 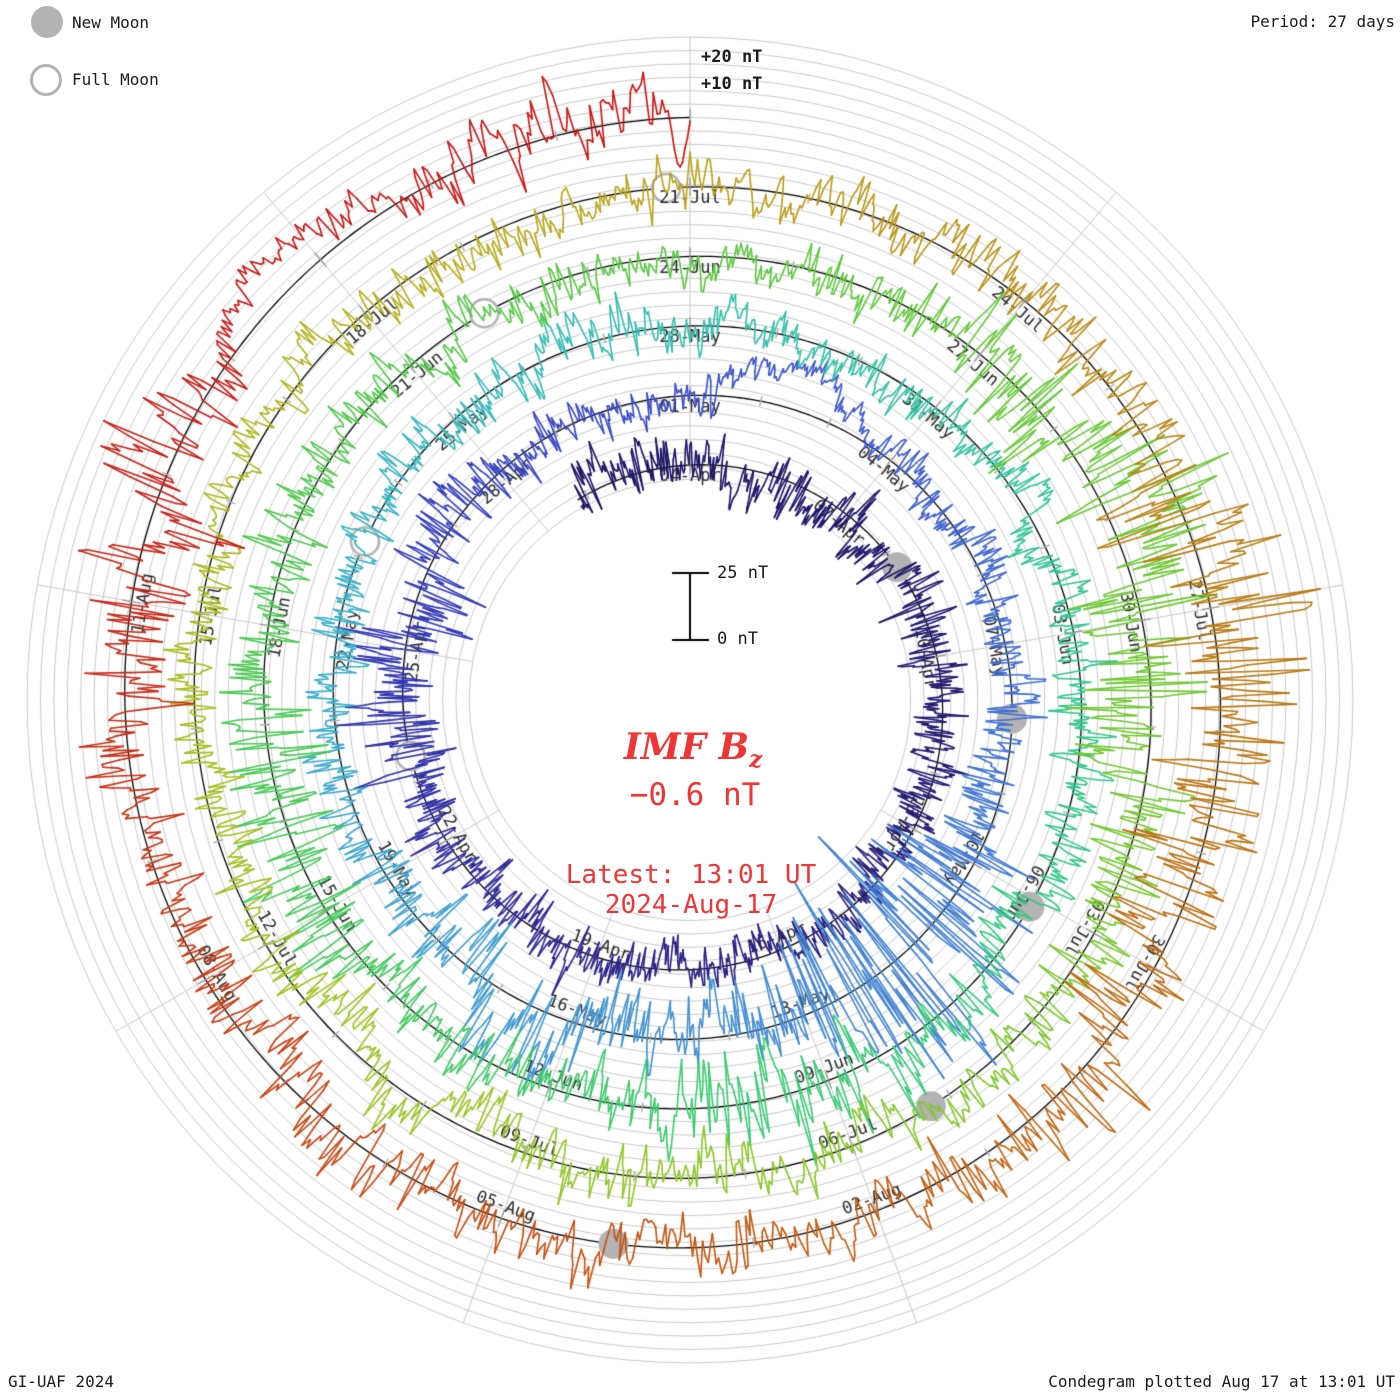 I want to click on center-title-main: IMF B, so click(x=686, y=747).